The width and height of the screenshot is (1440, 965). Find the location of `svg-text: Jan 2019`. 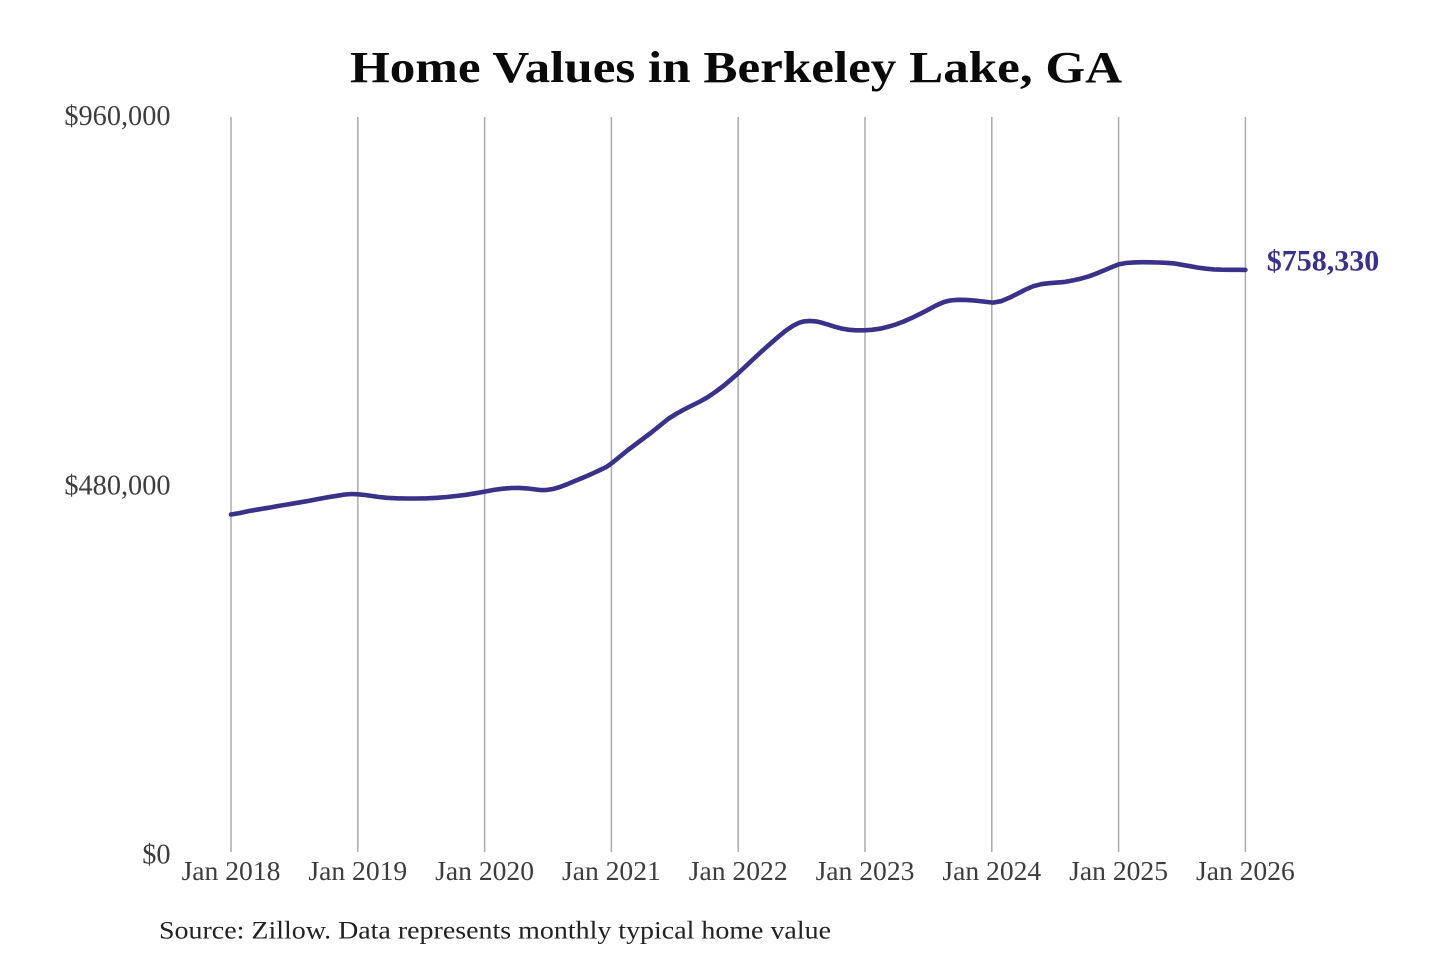

svg-text: Jan 2019 is located at coordinates (357, 870).